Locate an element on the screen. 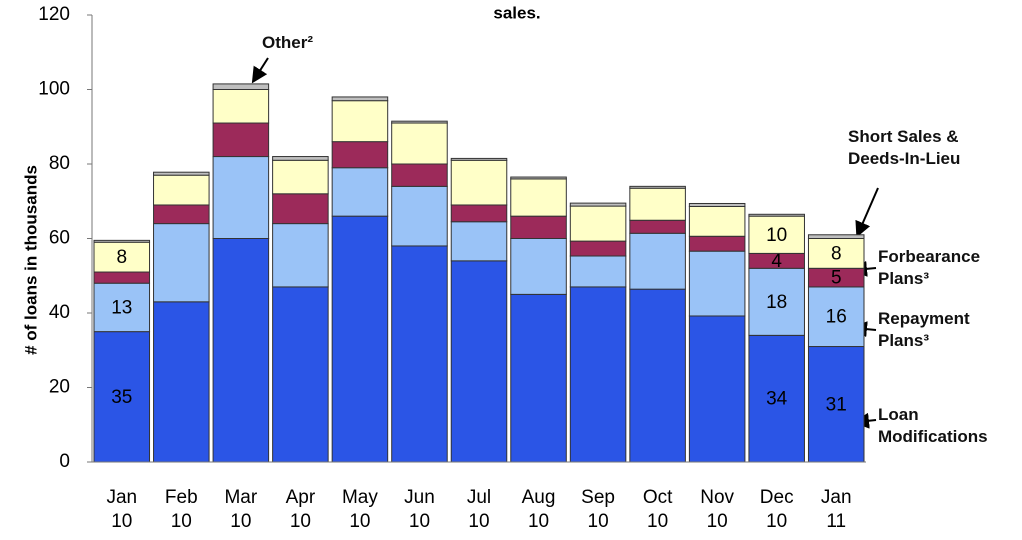 The height and width of the screenshot is (540, 1022). y-tick-label: 100 is located at coordinates (54, 89).